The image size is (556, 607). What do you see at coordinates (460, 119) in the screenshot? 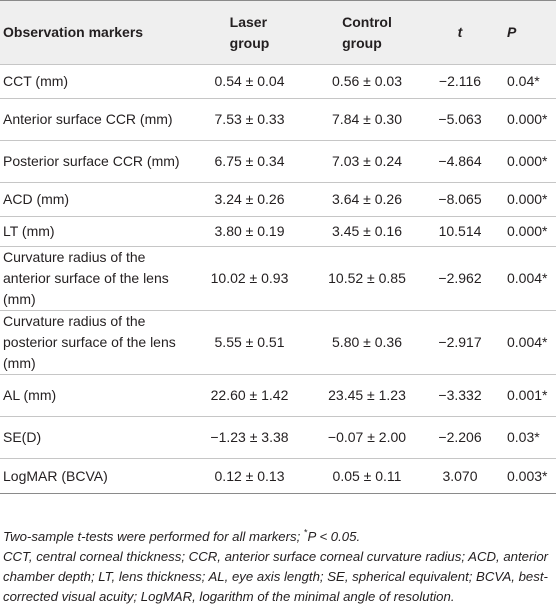
I see `cell-t: −5.063` at bounding box center [460, 119].